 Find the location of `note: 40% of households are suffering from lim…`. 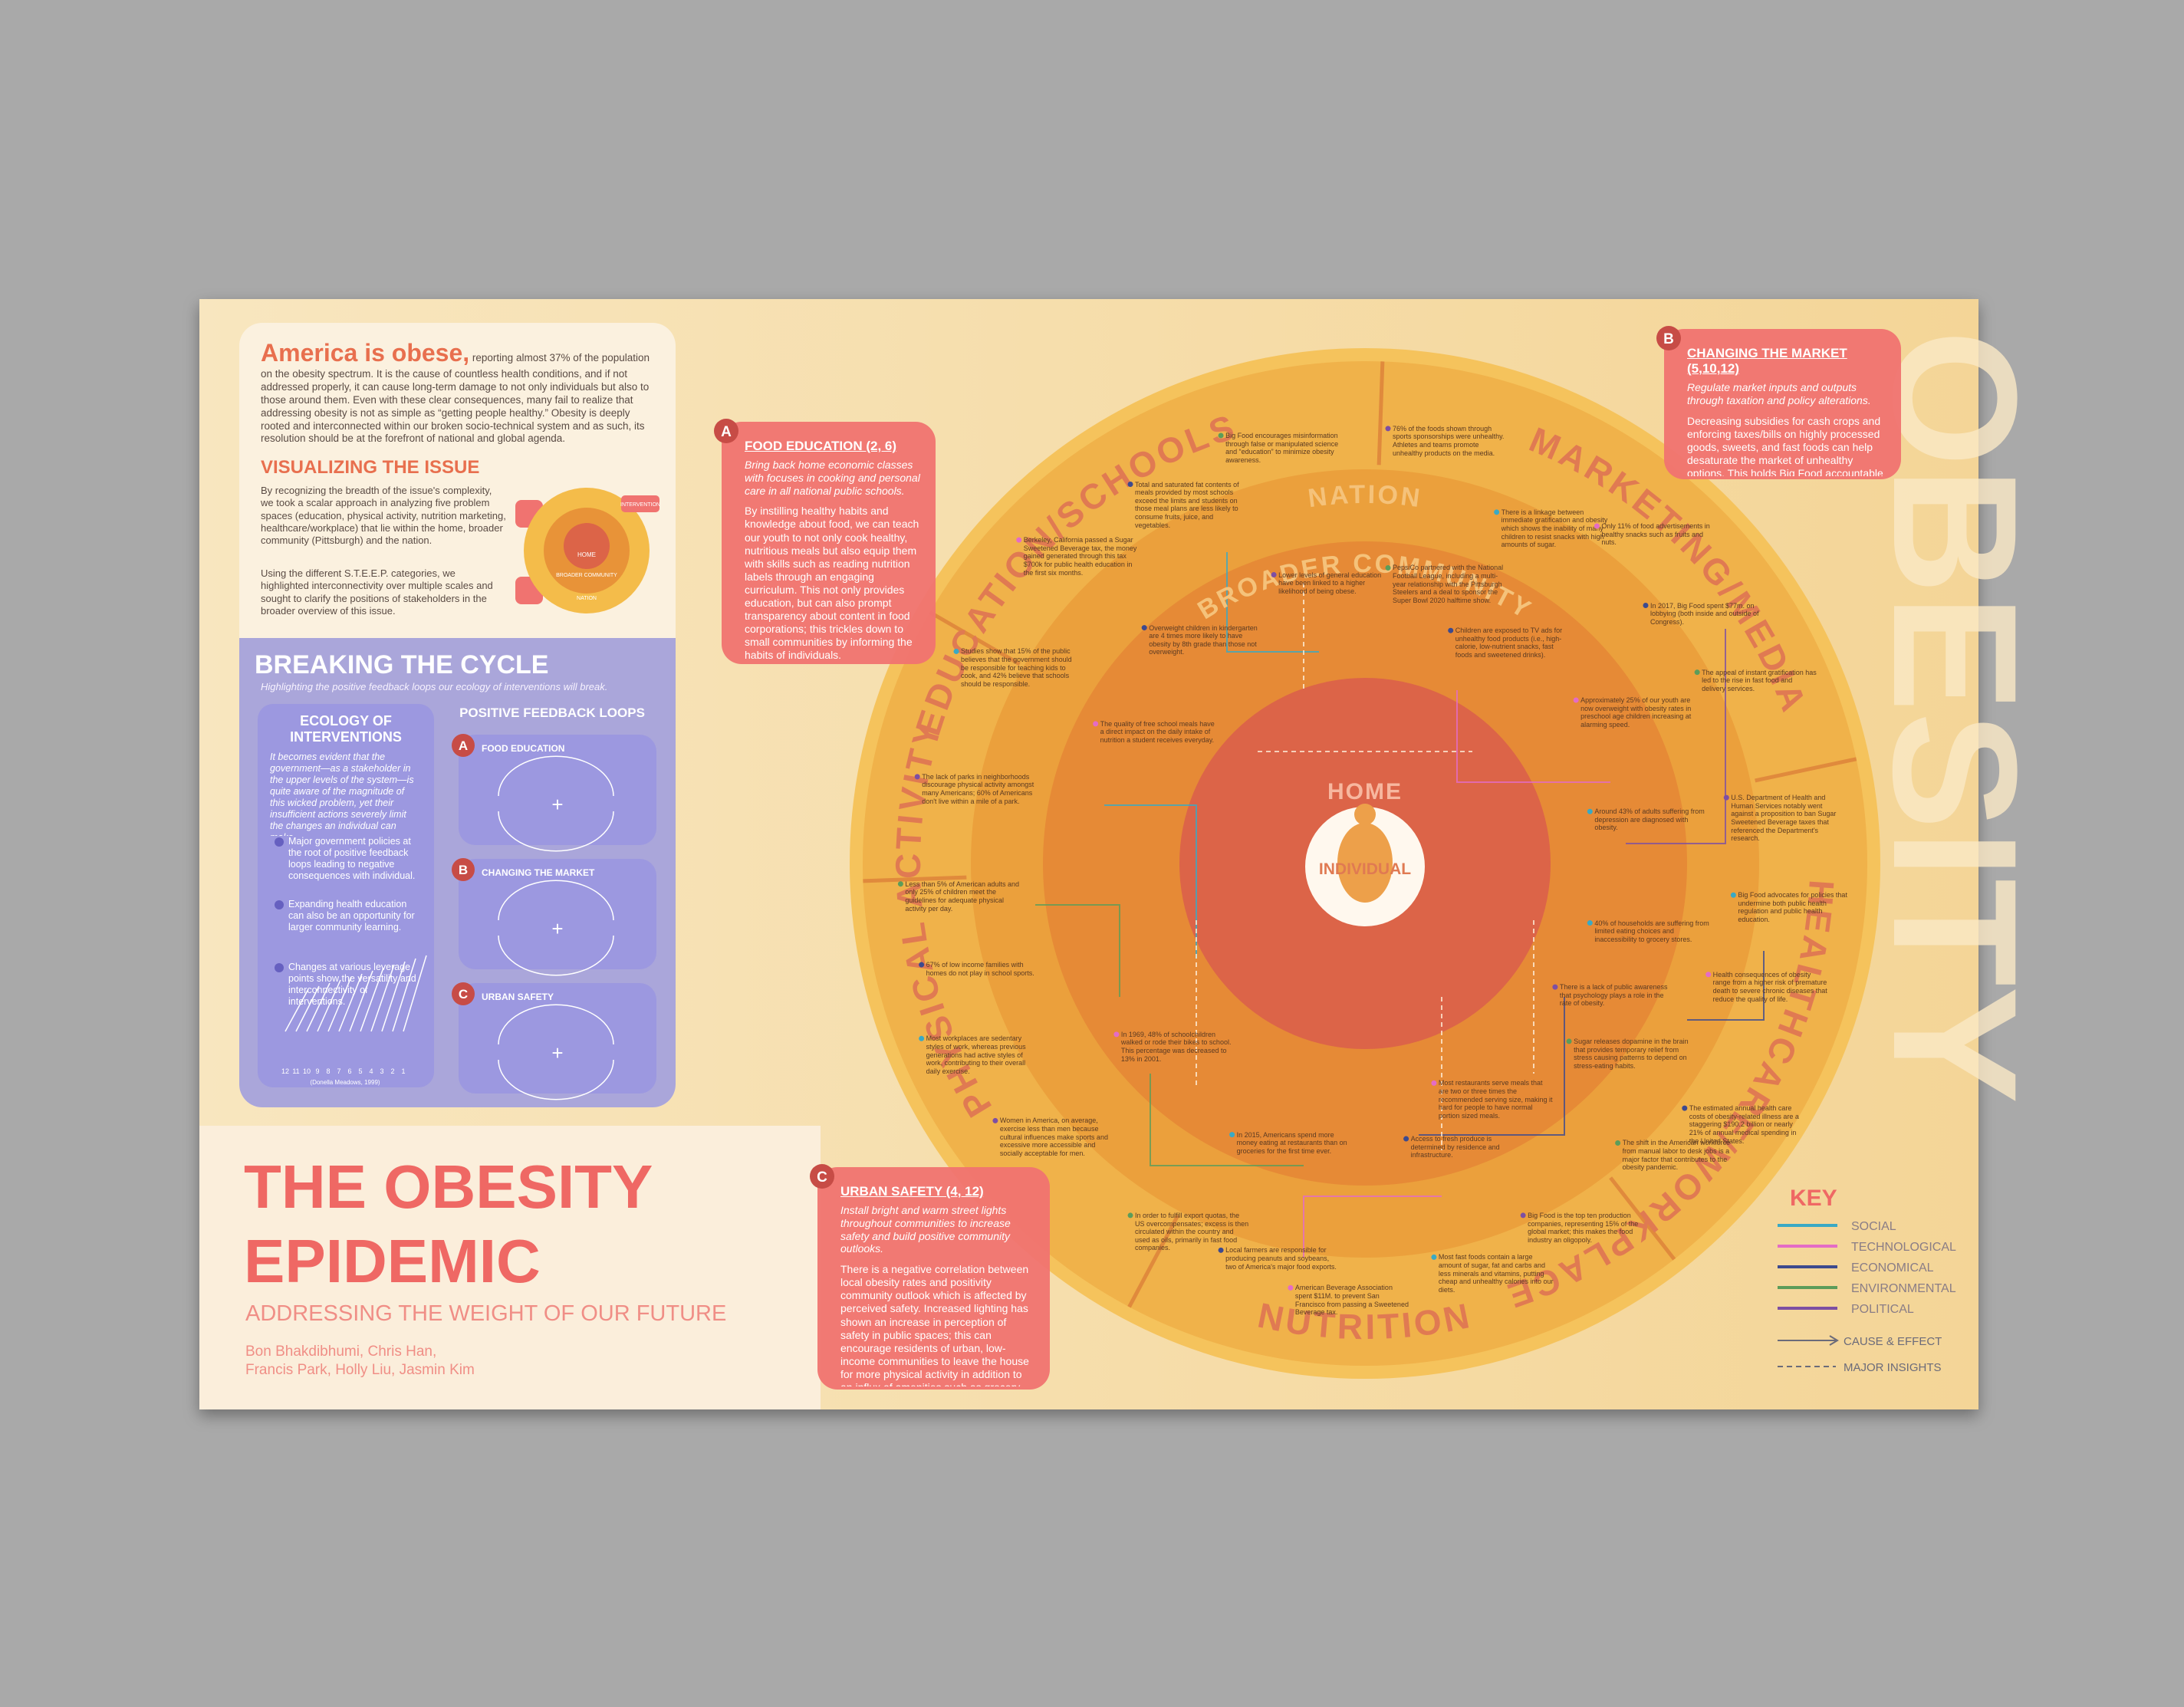

note: 40% of households are suffering from lim… is located at coordinates (1651, 931).